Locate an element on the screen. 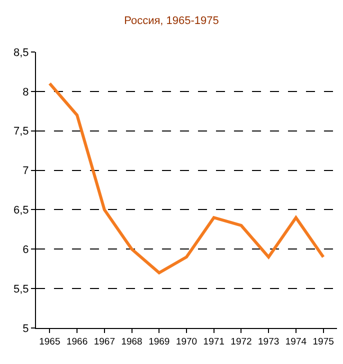 The image size is (343, 364). x-tick-label: 1970 is located at coordinates (187, 342).